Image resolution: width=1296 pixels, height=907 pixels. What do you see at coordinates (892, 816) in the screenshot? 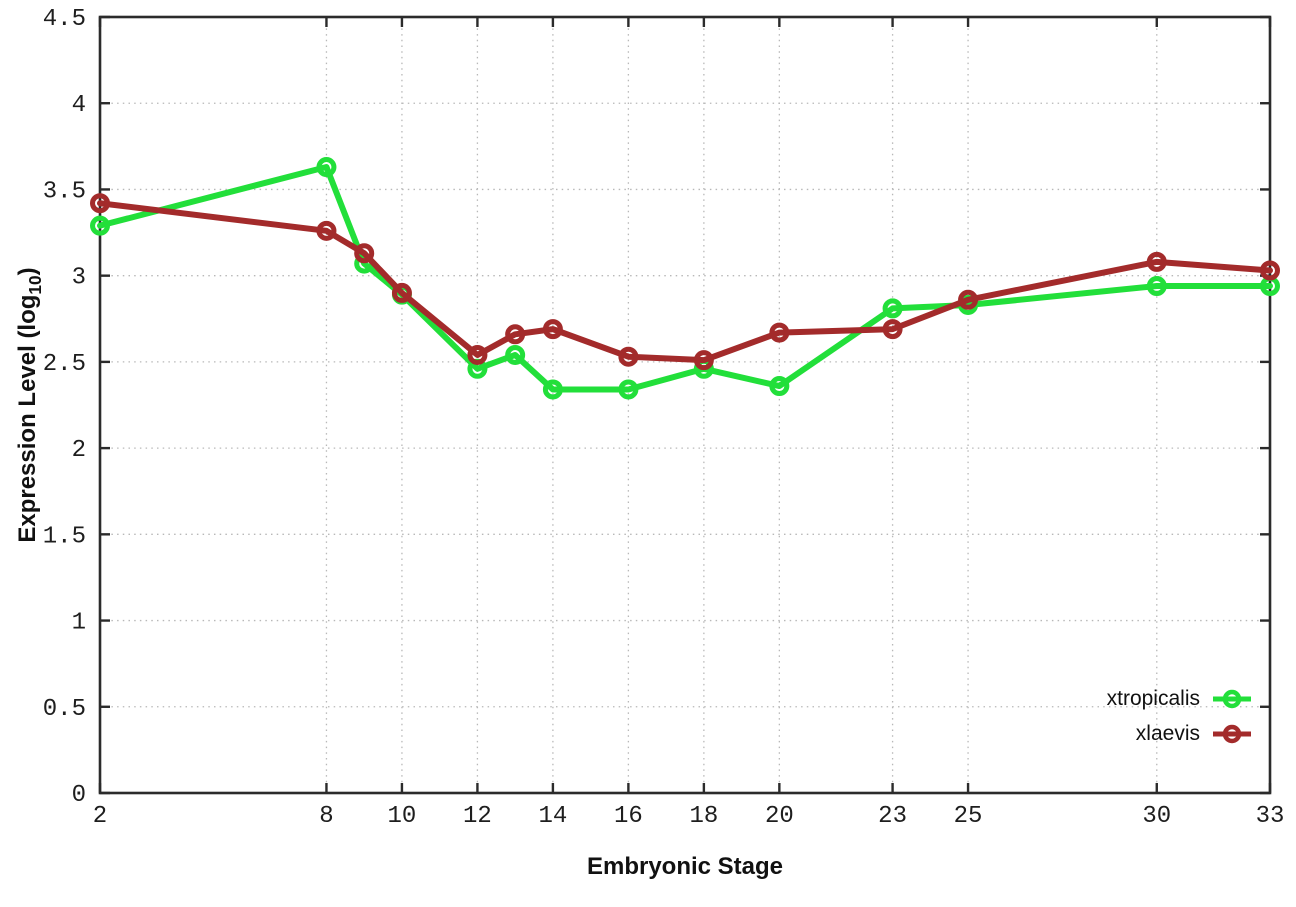
I see `x-tick-label: 23` at bounding box center [892, 816].